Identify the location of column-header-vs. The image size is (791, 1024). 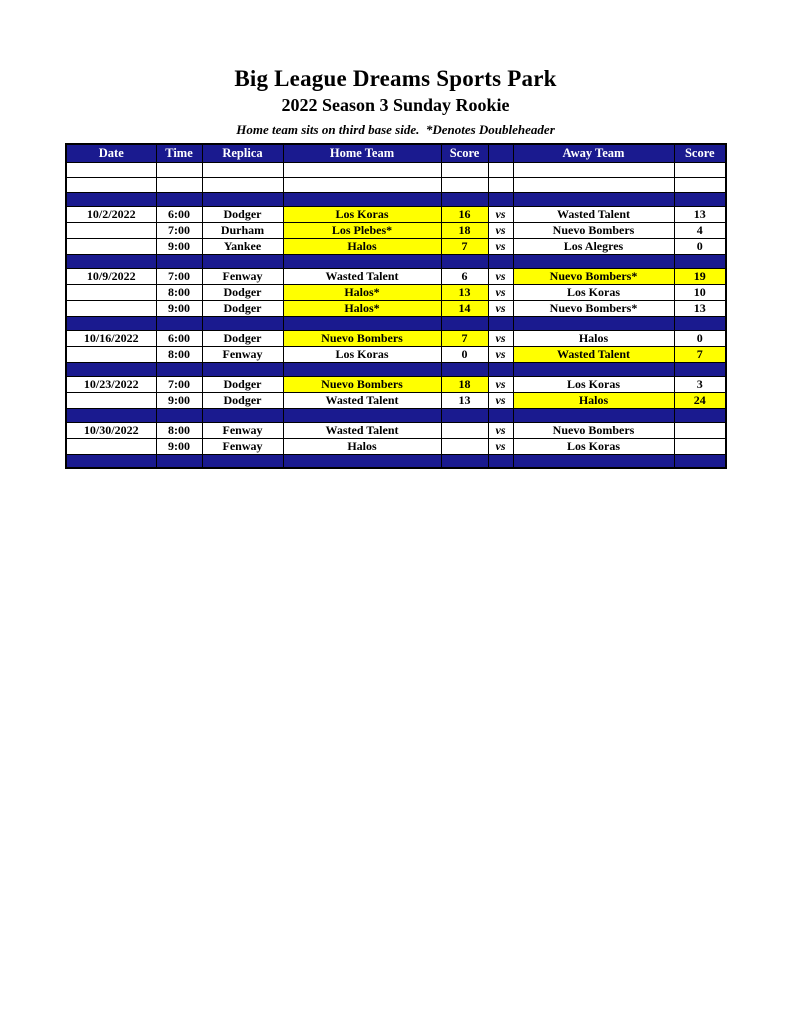
(500, 153).